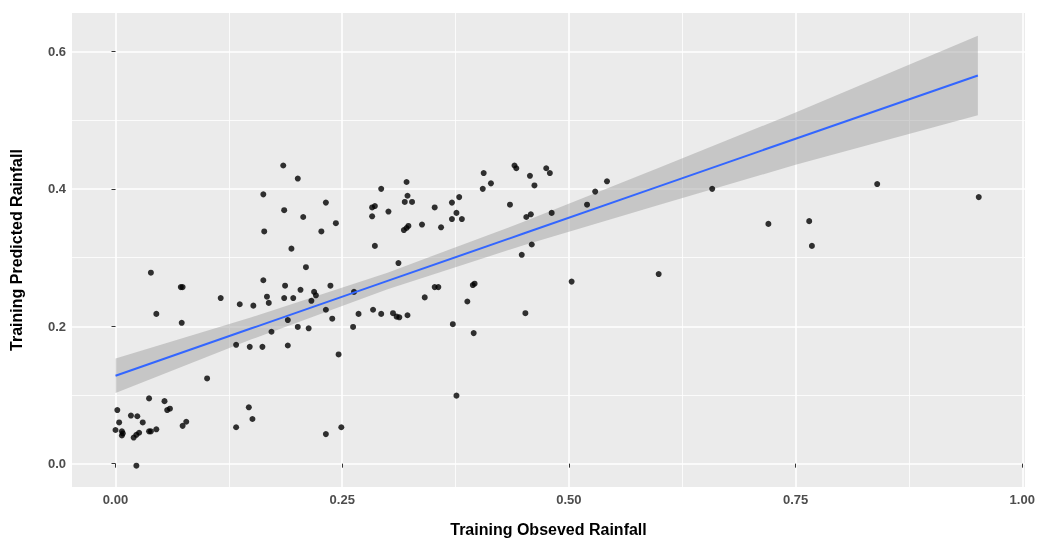 The image size is (1041, 548). Describe the element at coordinates (548, 529) in the screenshot. I see `x-axis-title: Training Obseved Rainfall` at that location.